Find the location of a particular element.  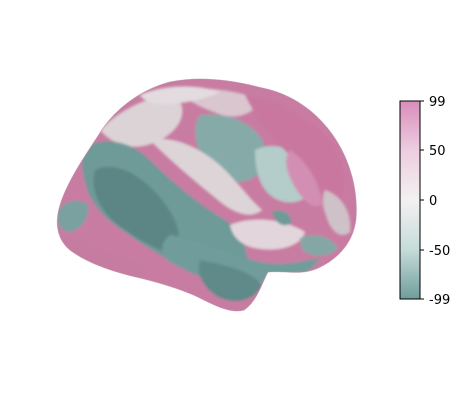

colorbar-tick-label: 99 is located at coordinates (437, 102).